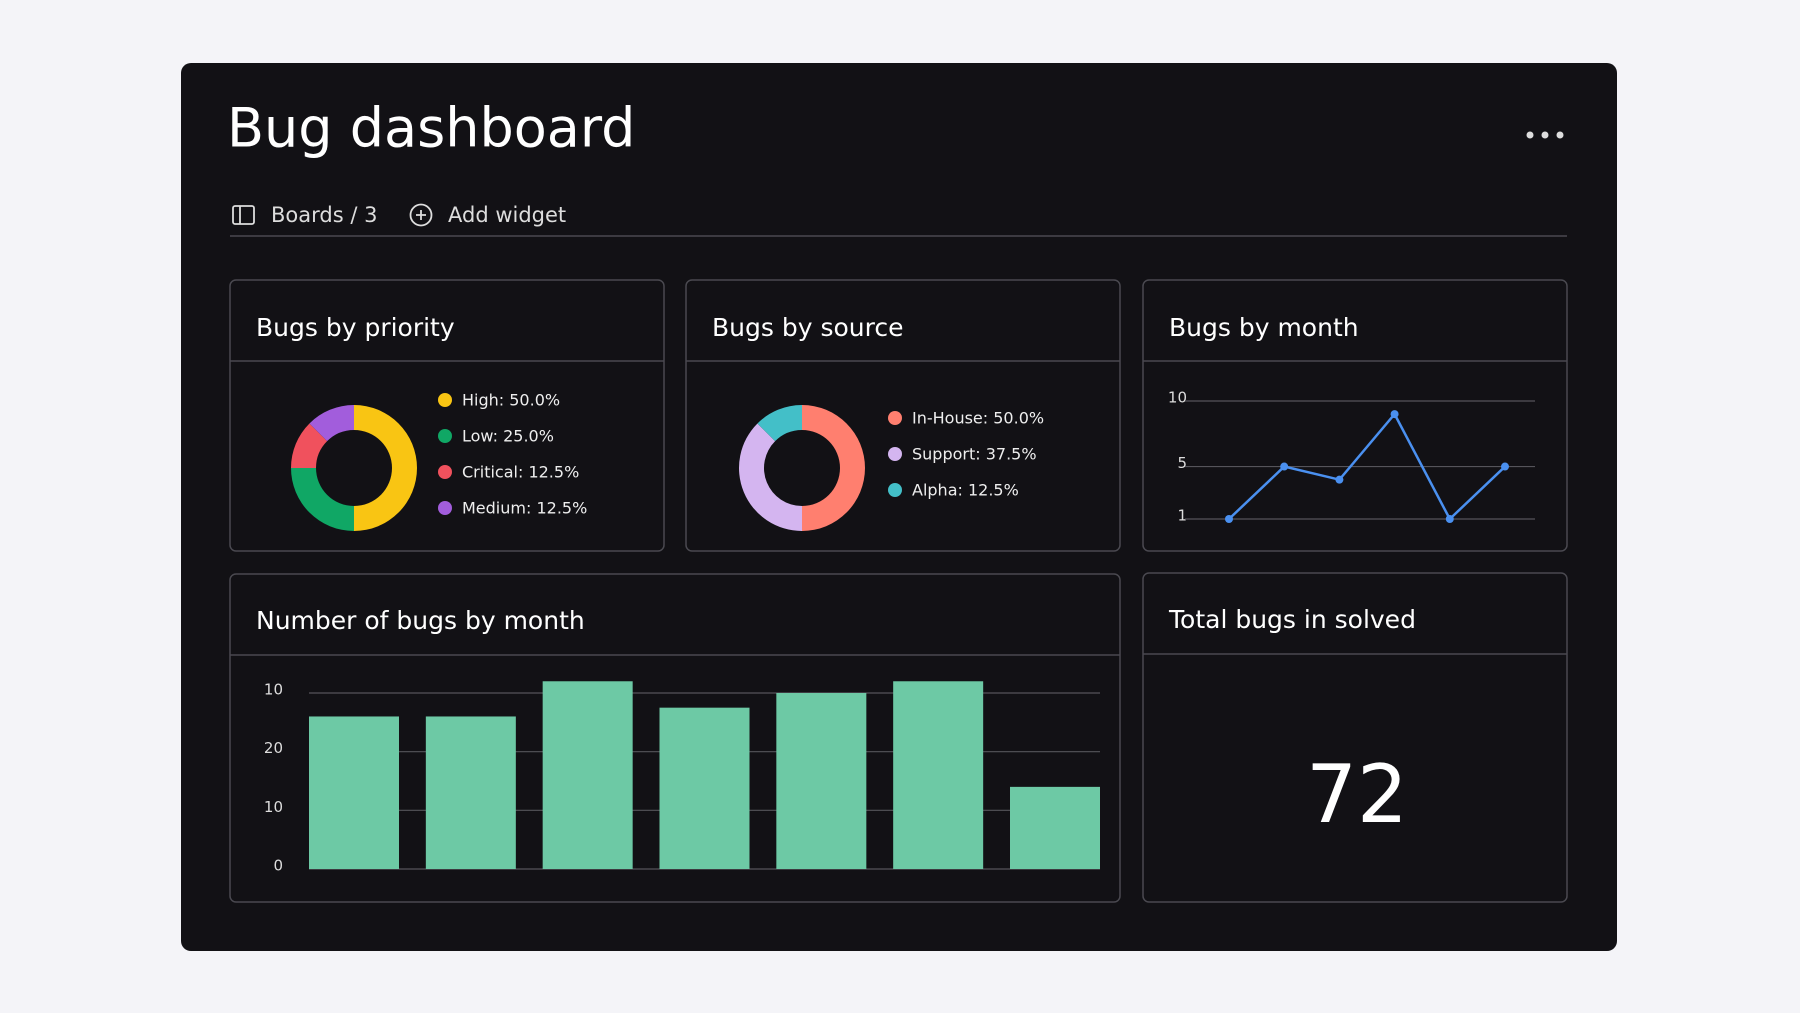 Image resolution: width=1800 pixels, height=1013 pixels. What do you see at coordinates (1545, 135) in the screenshot?
I see `more-menu` at bounding box center [1545, 135].